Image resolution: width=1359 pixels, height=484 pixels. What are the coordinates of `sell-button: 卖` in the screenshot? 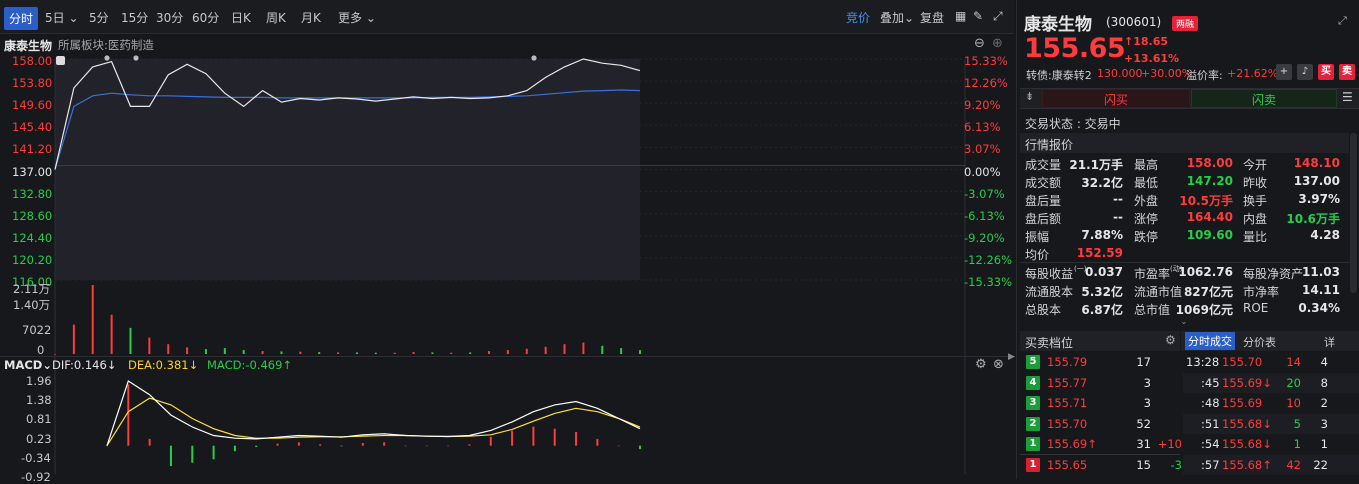 It's located at (1347, 72).